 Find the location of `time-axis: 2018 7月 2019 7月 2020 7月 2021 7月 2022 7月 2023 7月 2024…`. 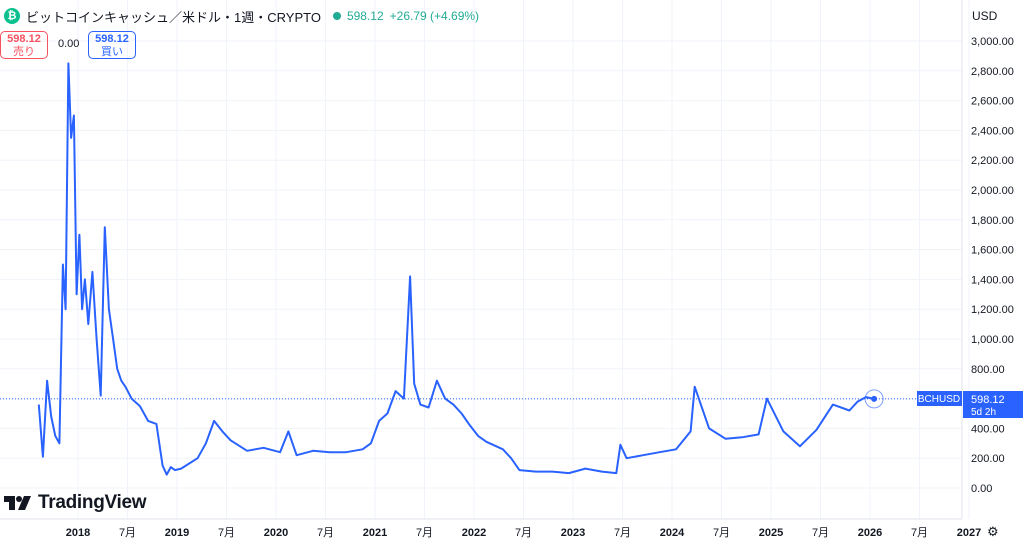

time-axis: 2018 7月 2019 7月 2020 7月 2021 7月 2022 7月 2023 7月 2024… is located at coordinates (523, 533).